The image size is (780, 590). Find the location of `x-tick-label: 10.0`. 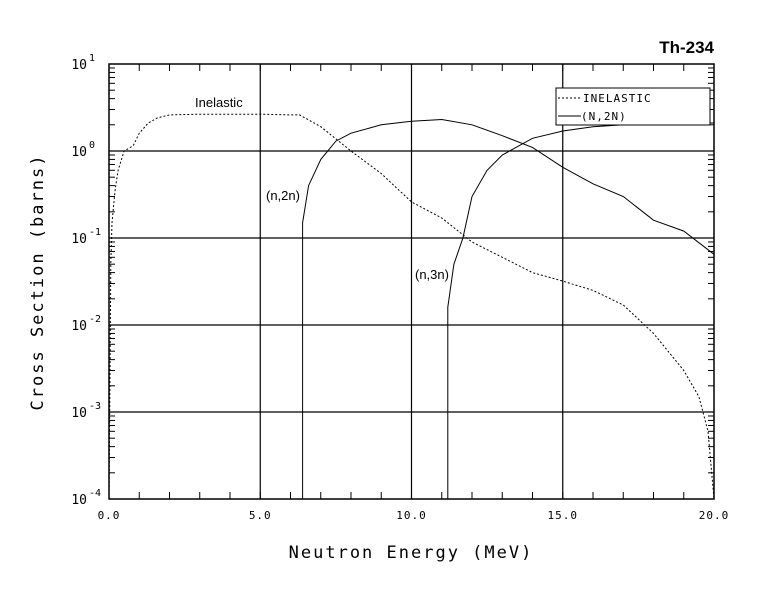

x-tick-label: 10.0 is located at coordinates (411, 515).